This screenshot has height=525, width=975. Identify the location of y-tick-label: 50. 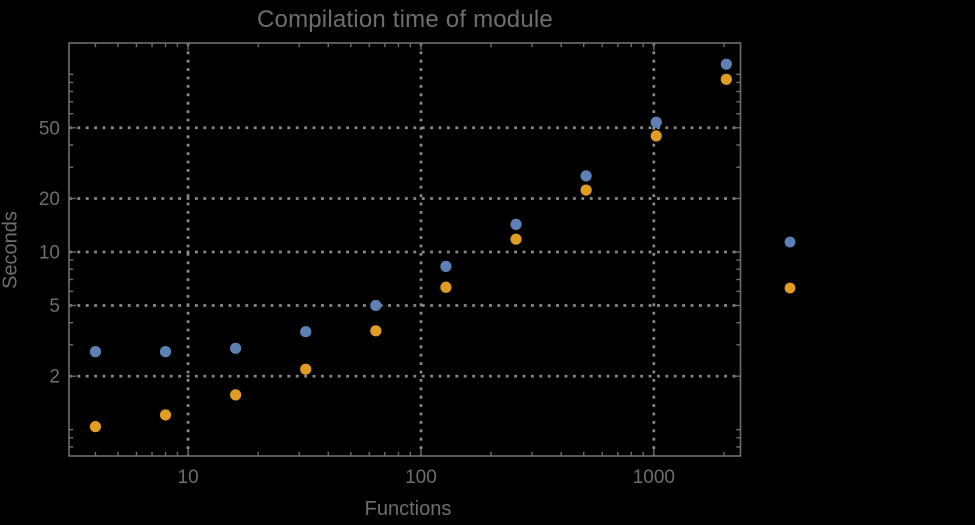
(49, 128).